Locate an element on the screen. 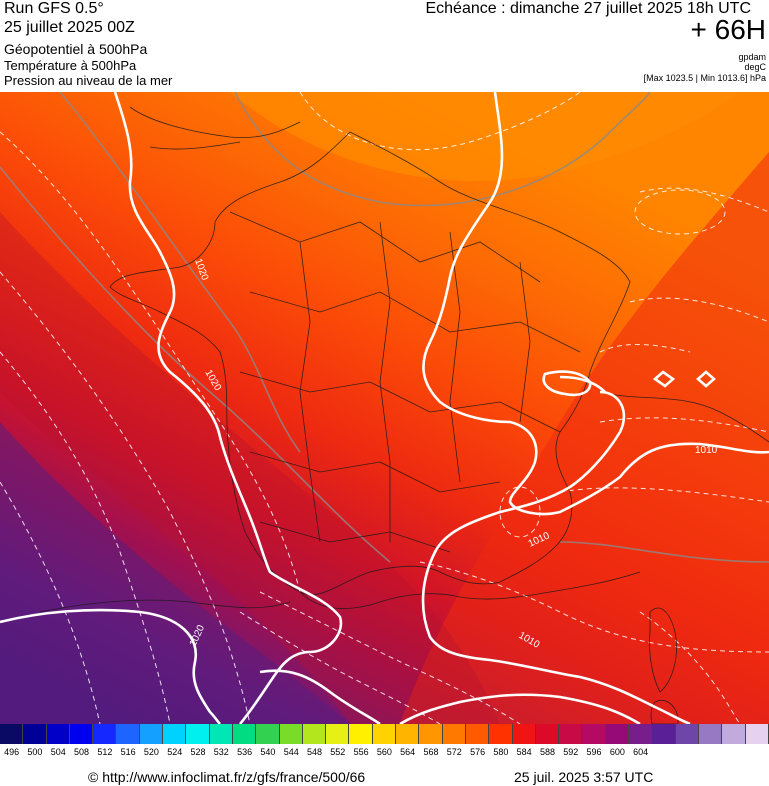 This screenshot has height=786, width=769. color-scale-label: 500 is located at coordinates (35, 752).